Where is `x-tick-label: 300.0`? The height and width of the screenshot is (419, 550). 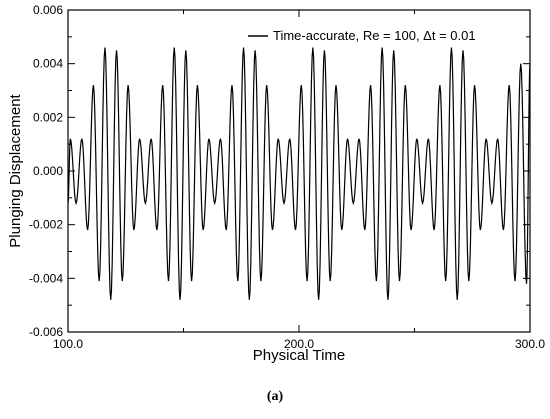
x-tick-label: 300.0 is located at coordinates (530, 344).